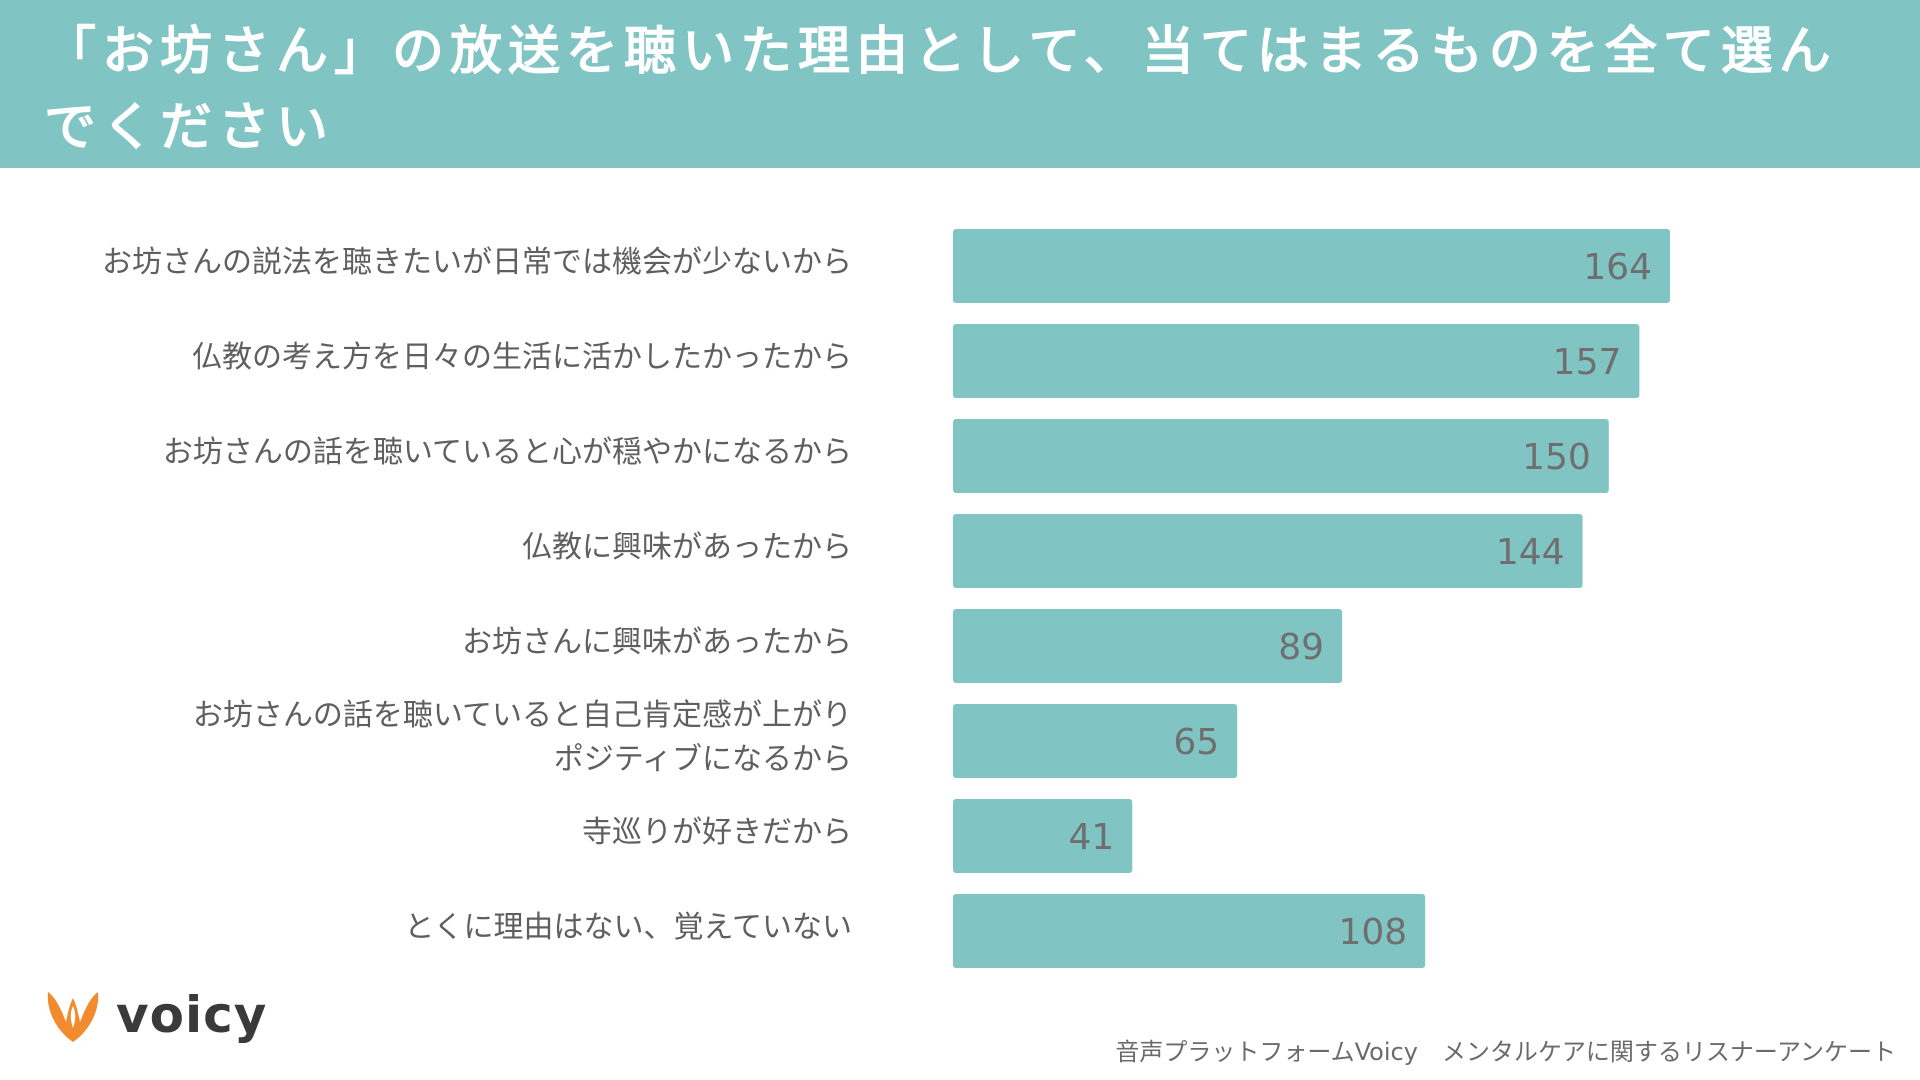 The image size is (1920, 1080). Describe the element at coordinates (1301, 647) in the screenshot. I see `bar-value-label-4: 89` at that location.